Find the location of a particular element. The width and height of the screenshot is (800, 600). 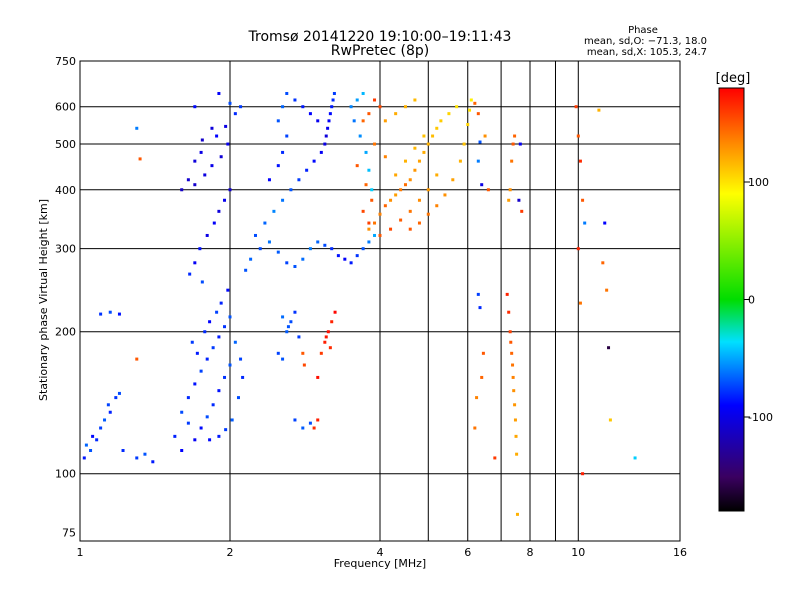

x-tick-label: 16 is located at coordinates (680, 552).